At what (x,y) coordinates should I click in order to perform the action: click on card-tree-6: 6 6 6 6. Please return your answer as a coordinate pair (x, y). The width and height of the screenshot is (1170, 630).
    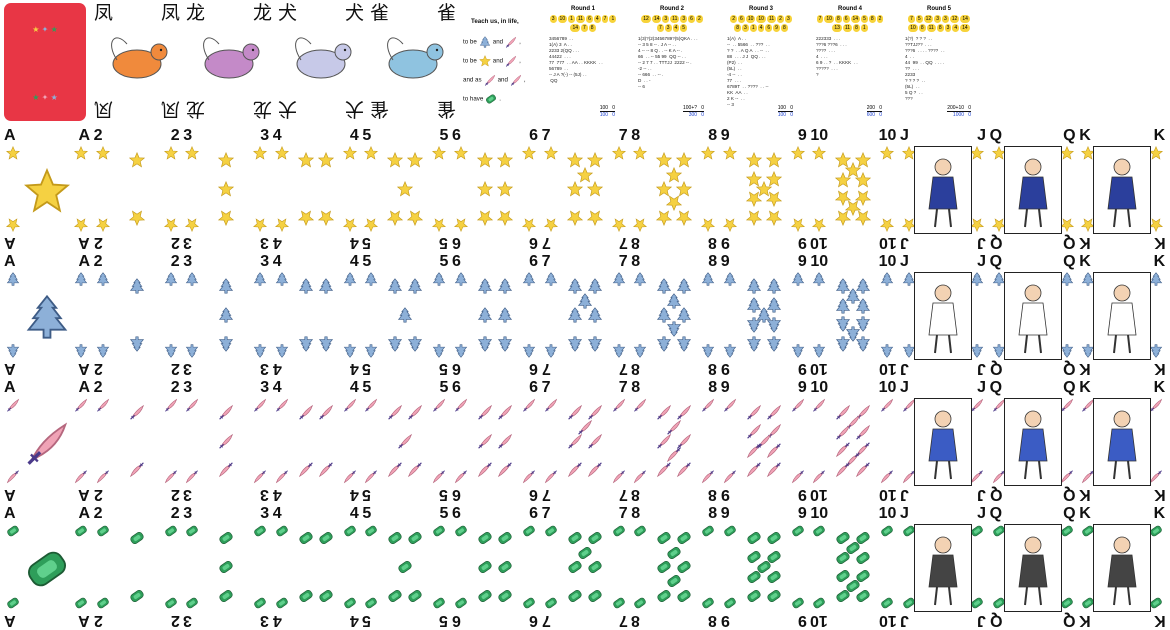
    Looking at the image, I should click on (495, 315).